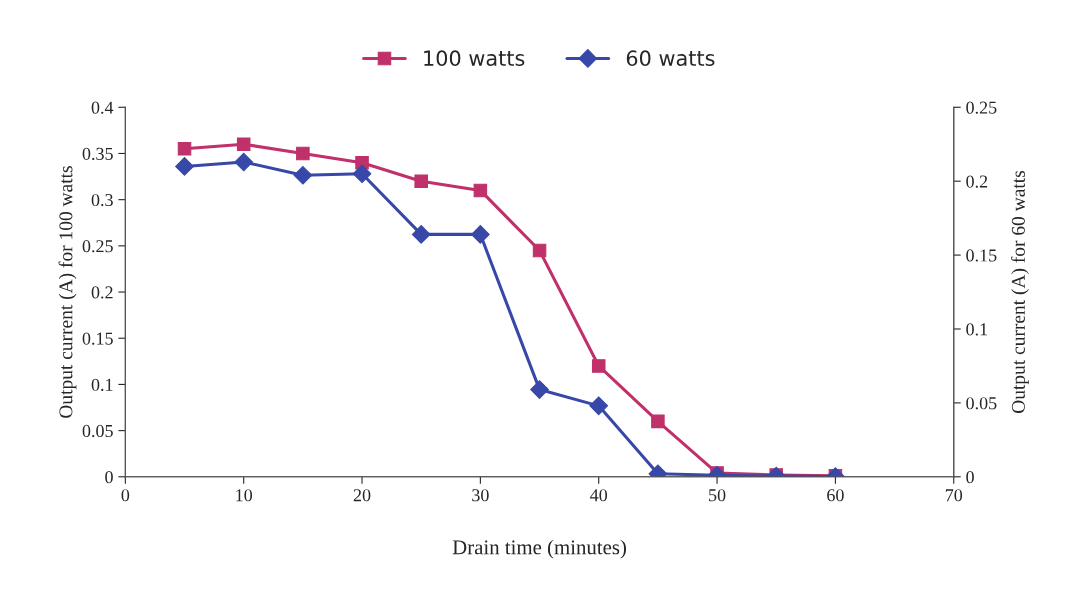  Describe the element at coordinates (244, 495) in the screenshot. I see `x-tick-label: 10` at that location.